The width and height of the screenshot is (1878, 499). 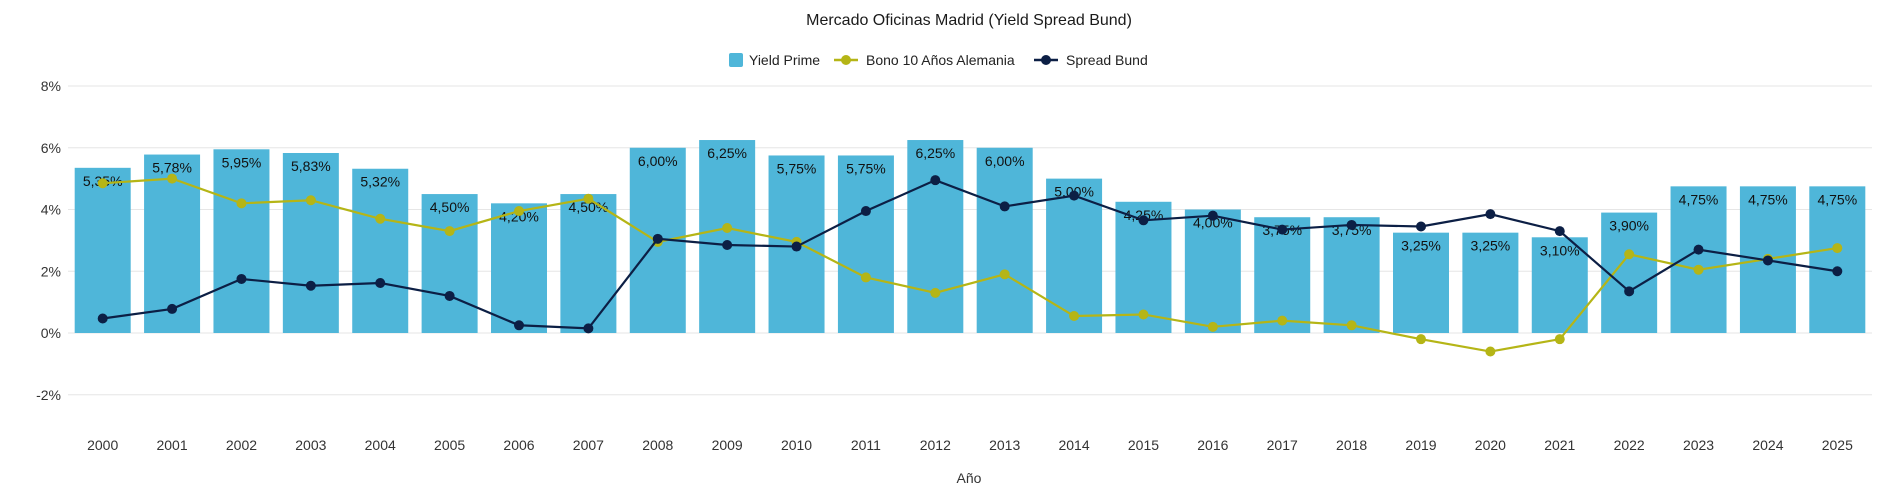 What do you see at coordinates (969, 478) in the screenshot?
I see `x-axis-title: Año` at bounding box center [969, 478].